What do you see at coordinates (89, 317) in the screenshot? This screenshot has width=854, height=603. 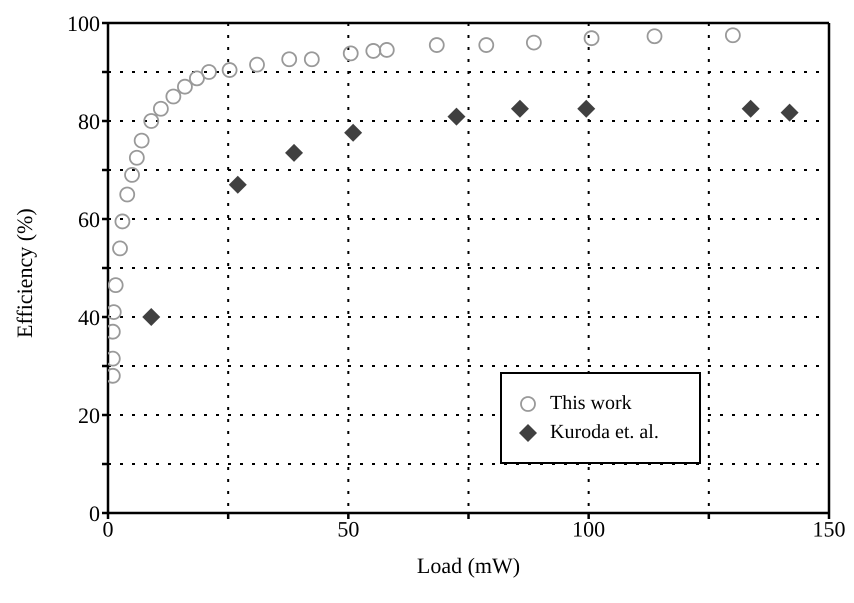 I see `y-tick-label: 40` at bounding box center [89, 317].